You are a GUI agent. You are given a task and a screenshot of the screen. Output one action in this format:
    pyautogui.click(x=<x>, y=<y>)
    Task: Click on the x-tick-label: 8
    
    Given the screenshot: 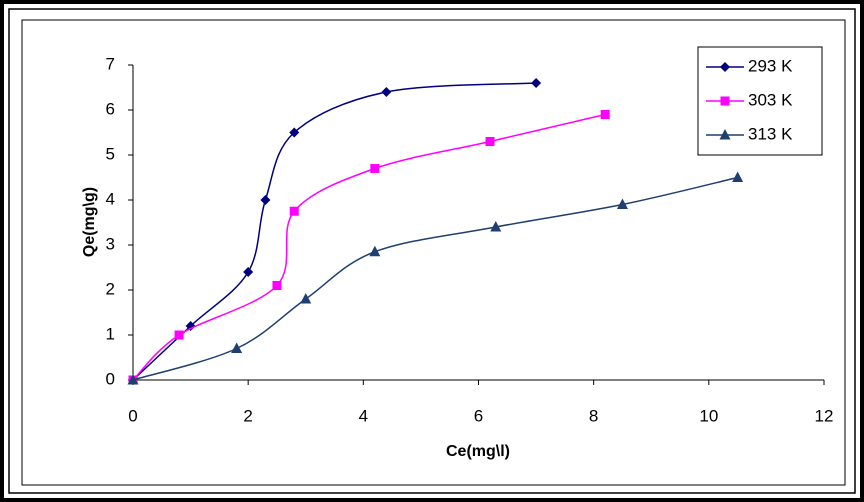 What is the action you would take?
    pyautogui.click(x=593, y=415)
    